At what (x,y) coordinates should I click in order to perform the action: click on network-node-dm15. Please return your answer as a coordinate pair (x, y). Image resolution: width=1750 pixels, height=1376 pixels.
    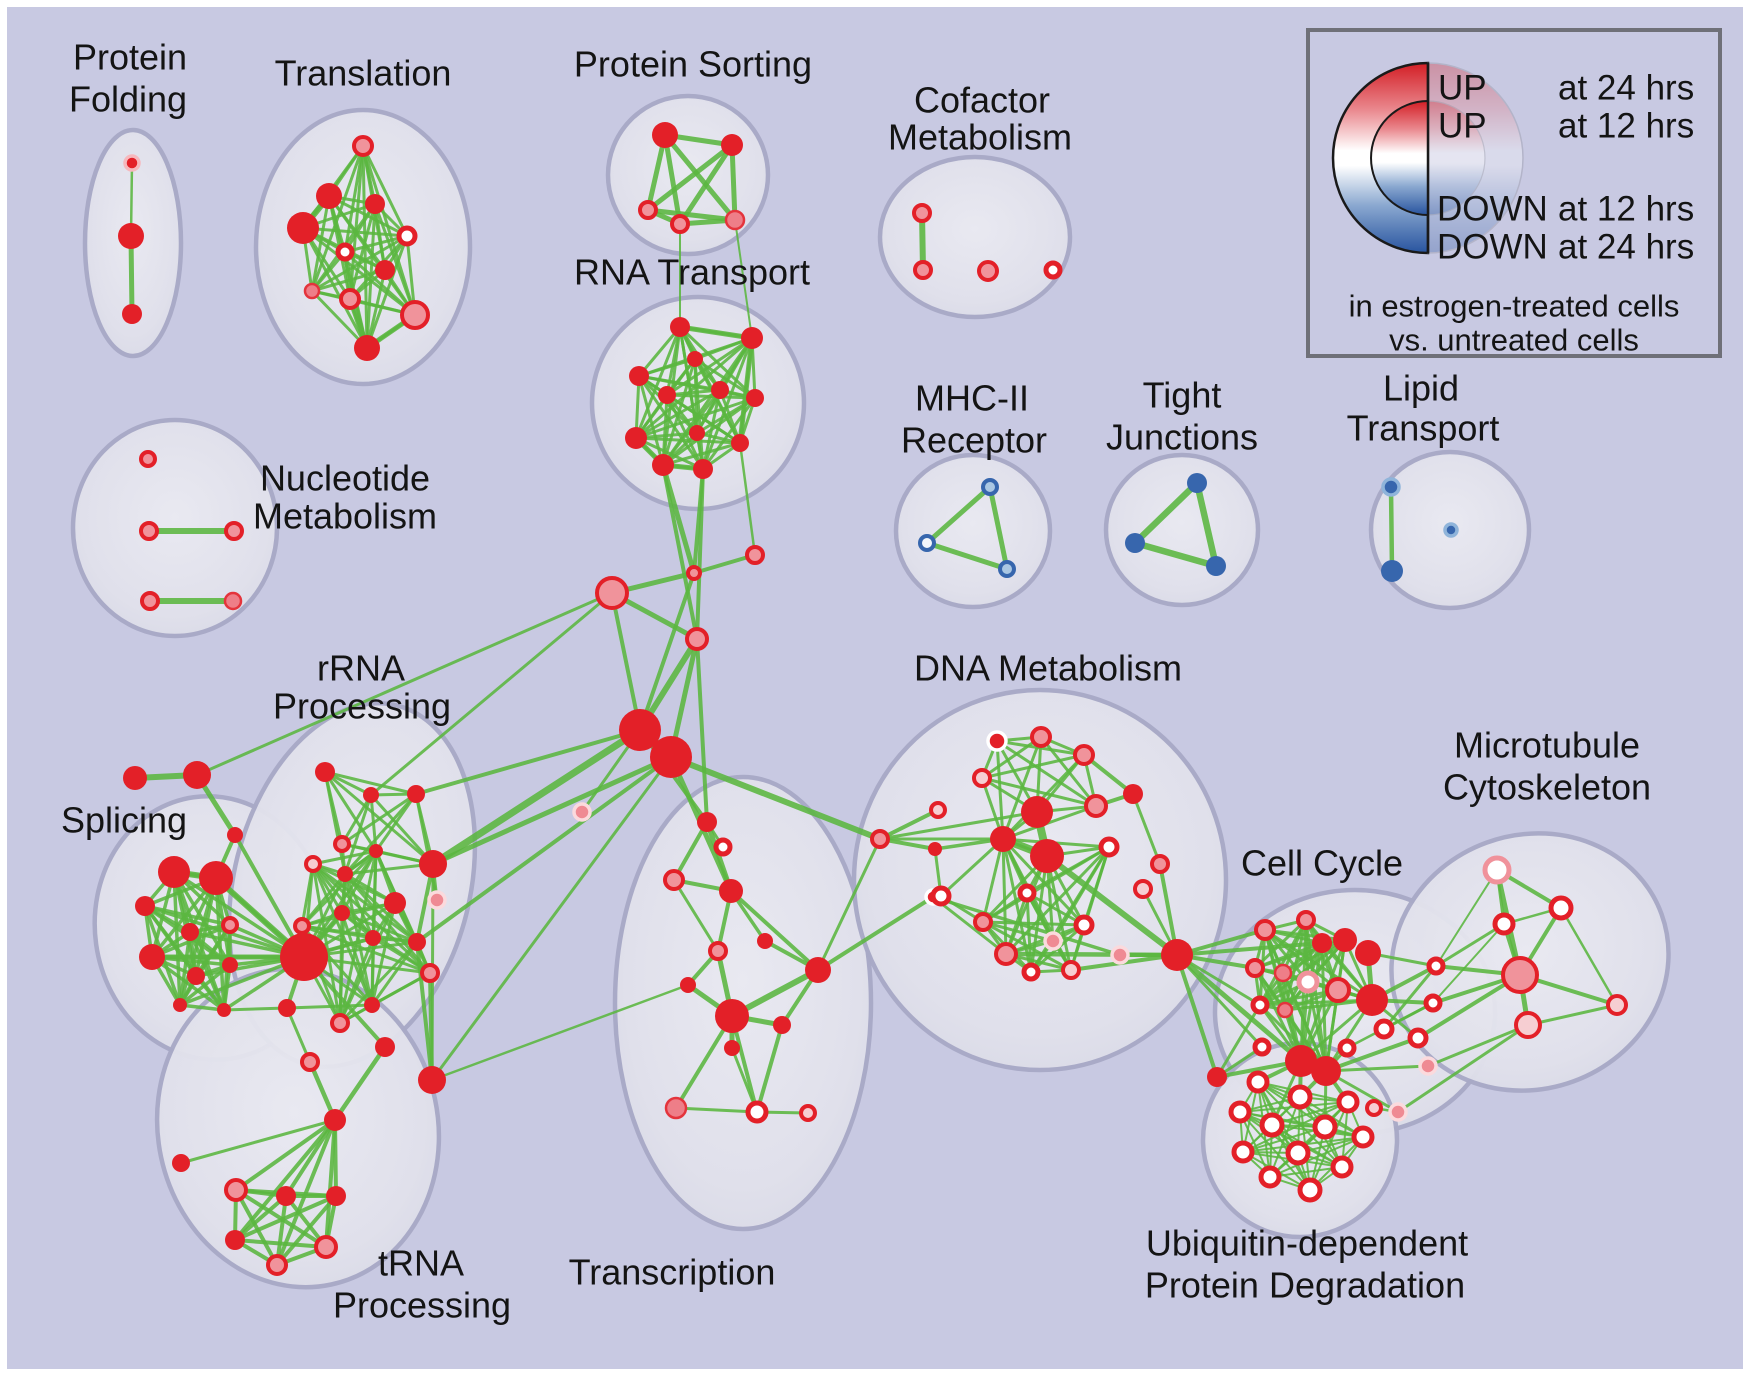
    Looking at the image, I should click on (983, 922).